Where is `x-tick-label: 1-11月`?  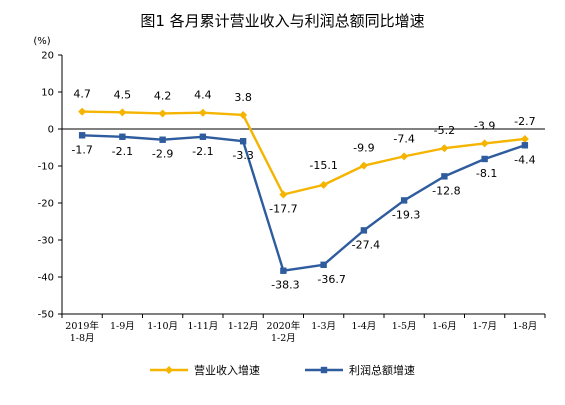
x-tick-label: 1-11月 is located at coordinates (202, 326).